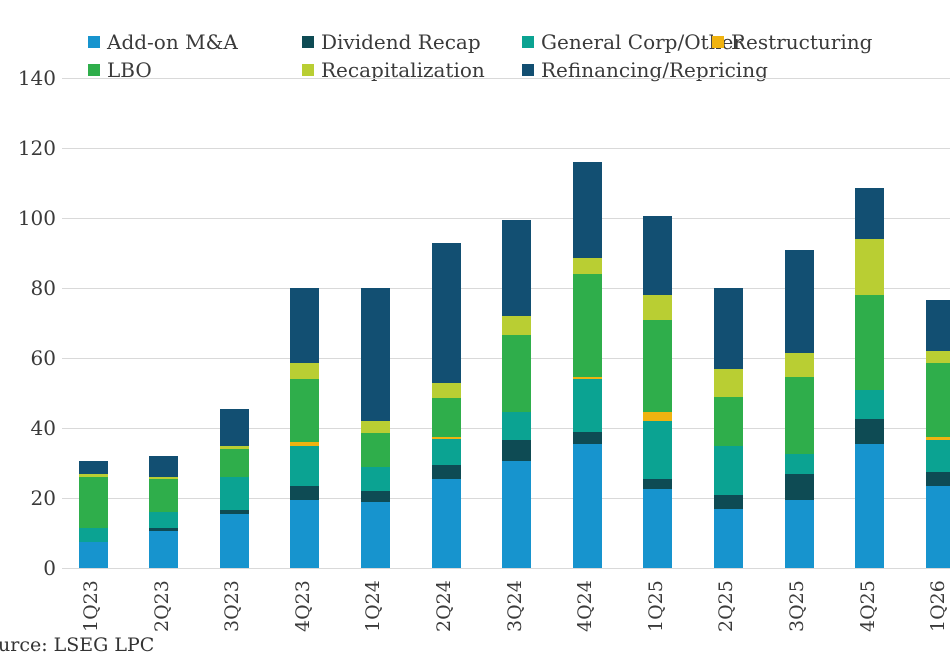 The height and width of the screenshot is (665, 950). I want to click on bar-segment-1q25-dividend-recap, so click(658, 484).